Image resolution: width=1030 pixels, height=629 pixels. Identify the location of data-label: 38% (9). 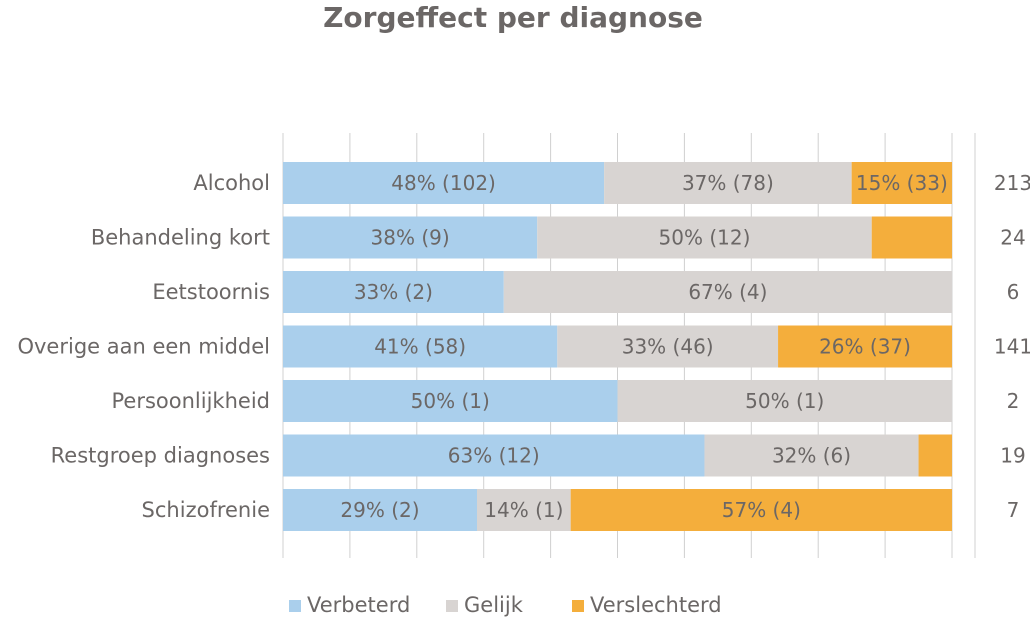
(410, 238).